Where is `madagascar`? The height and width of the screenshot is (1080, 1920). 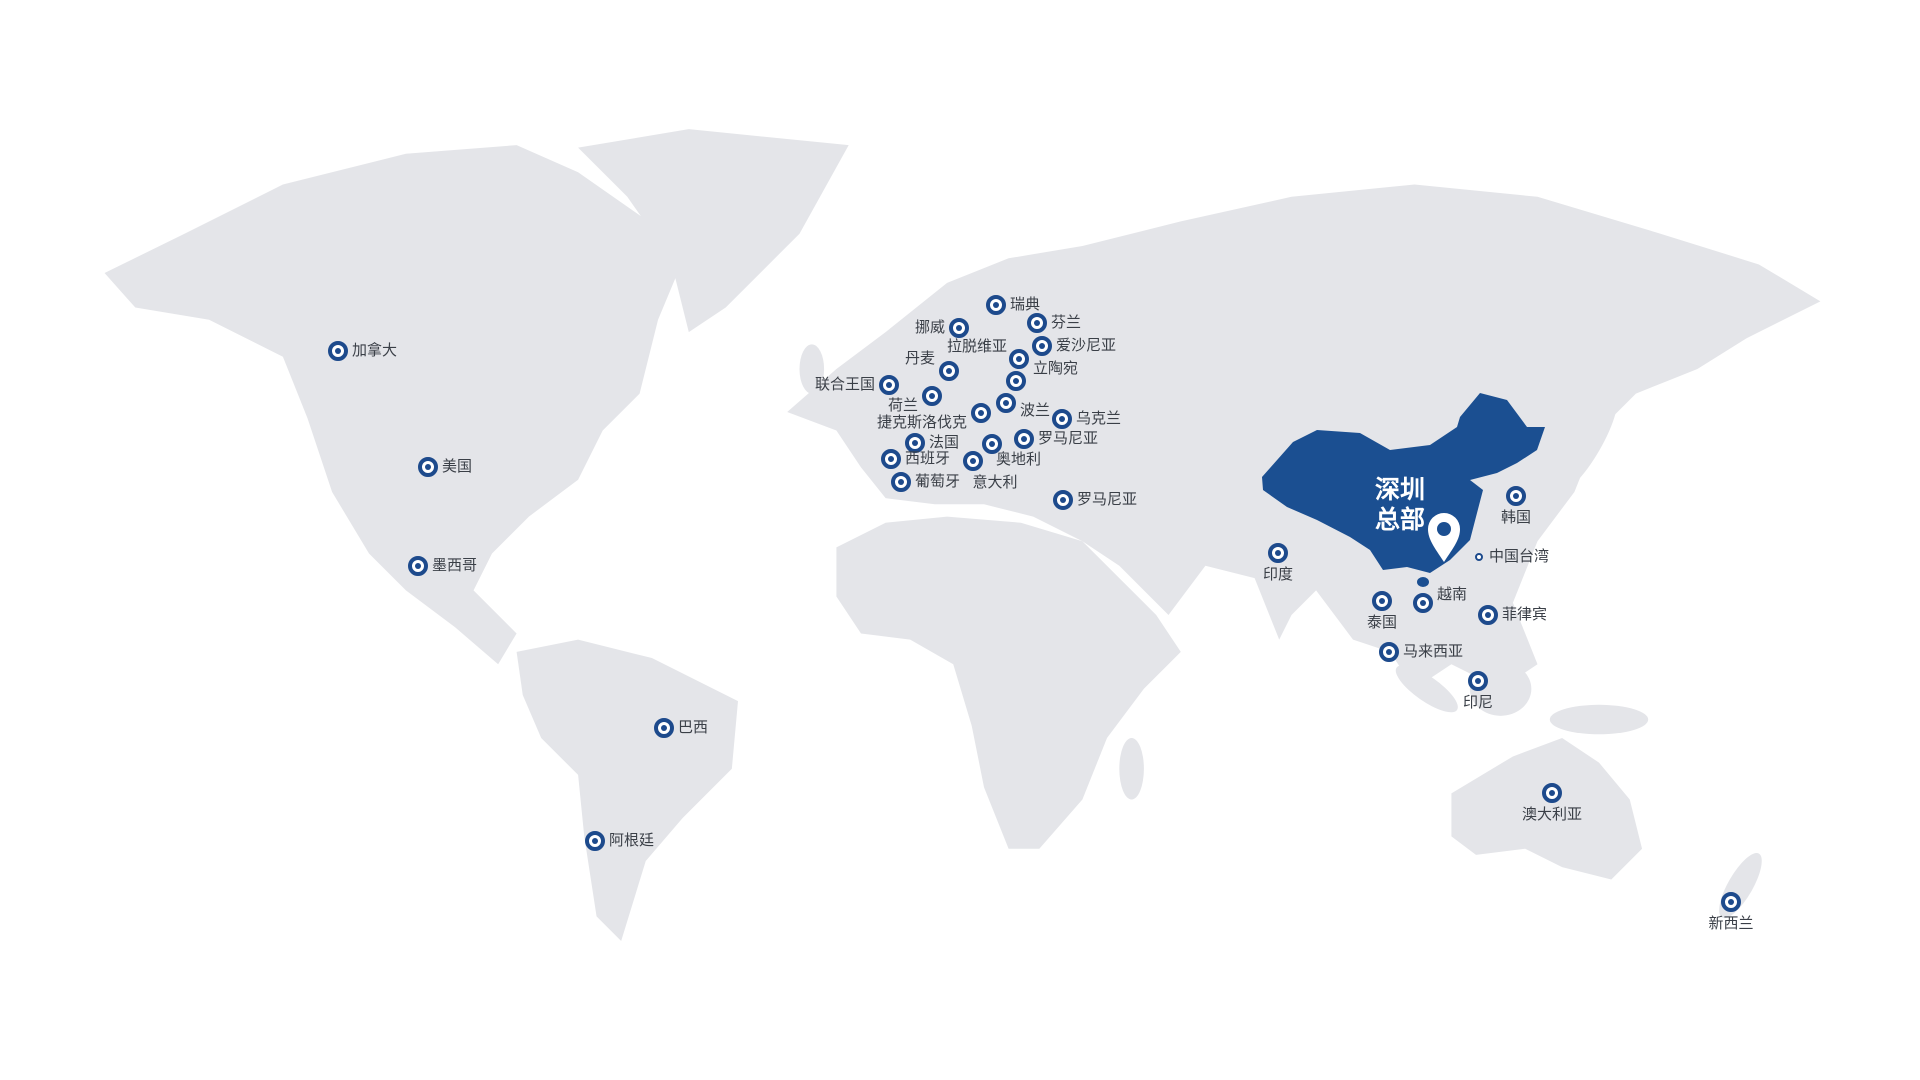
madagascar is located at coordinates (1131, 769).